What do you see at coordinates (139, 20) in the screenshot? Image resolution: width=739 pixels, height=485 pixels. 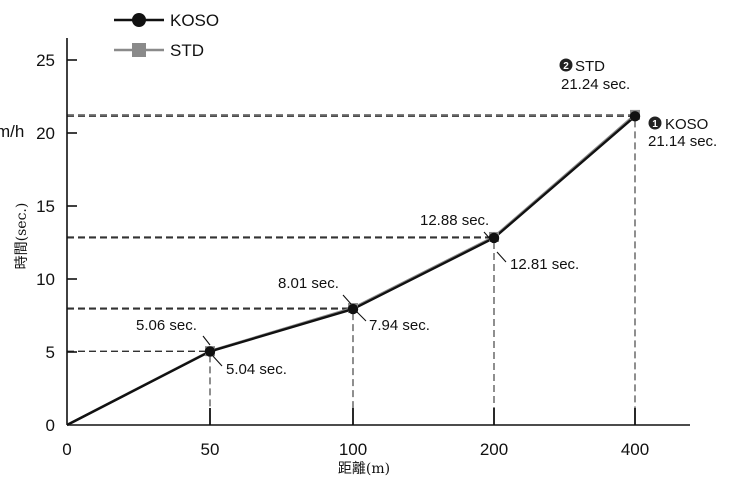 I see `legend-koso-marker` at bounding box center [139, 20].